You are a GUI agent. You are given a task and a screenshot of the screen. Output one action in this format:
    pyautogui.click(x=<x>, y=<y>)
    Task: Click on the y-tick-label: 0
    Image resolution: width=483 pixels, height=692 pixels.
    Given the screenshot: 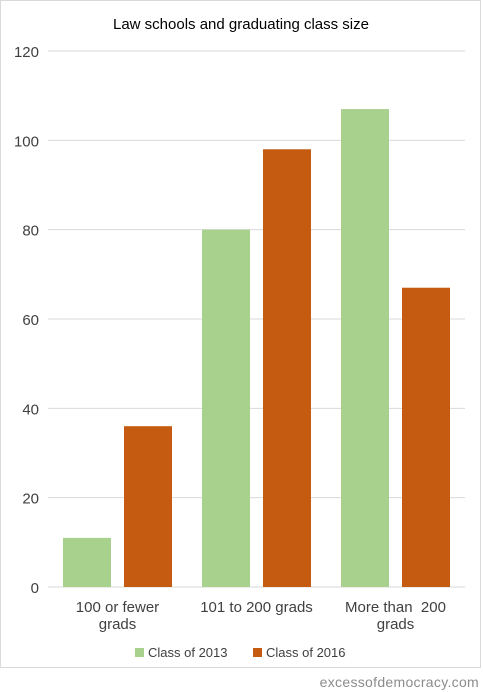 What is the action you would take?
    pyautogui.click(x=35, y=588)
    